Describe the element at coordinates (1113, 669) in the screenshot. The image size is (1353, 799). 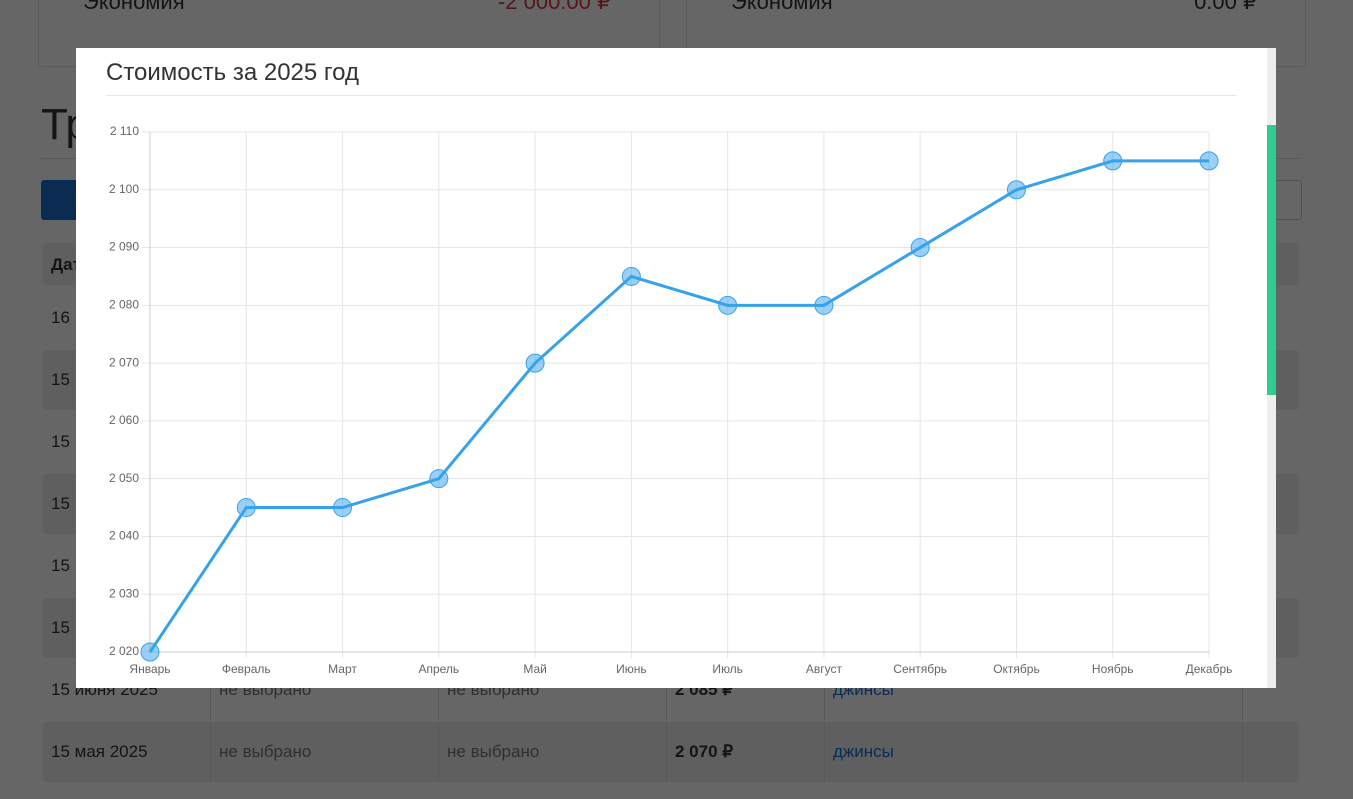
I see `x-tick-label: Ноябрь` at that location.